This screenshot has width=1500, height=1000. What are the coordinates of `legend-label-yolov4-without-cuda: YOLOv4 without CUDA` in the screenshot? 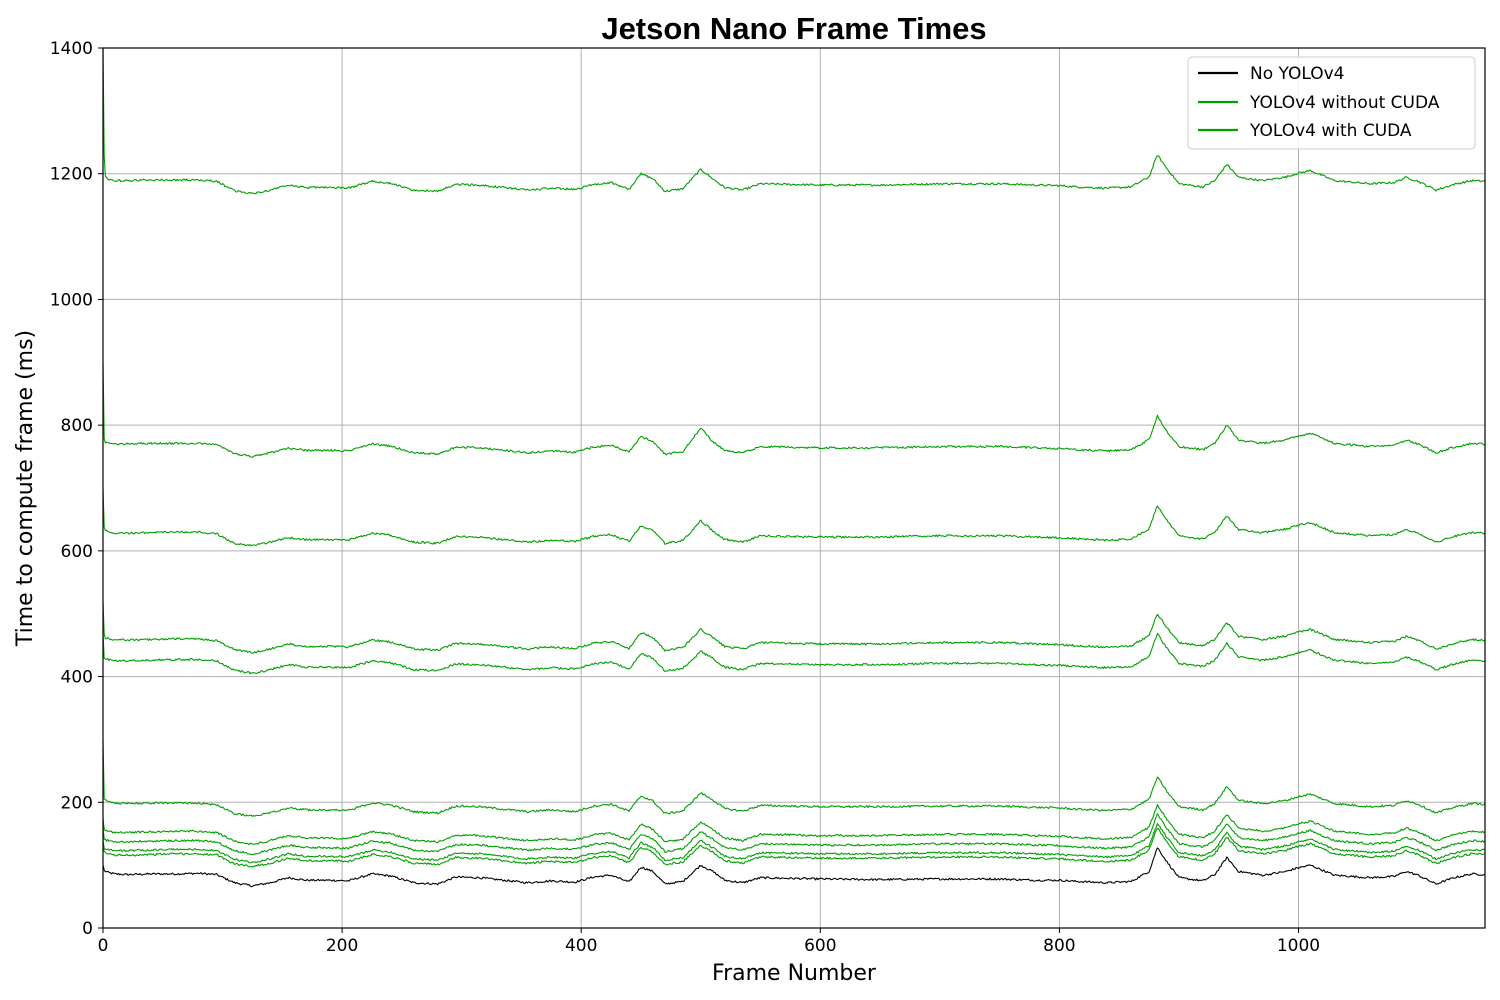 It's located at (1344, 103).